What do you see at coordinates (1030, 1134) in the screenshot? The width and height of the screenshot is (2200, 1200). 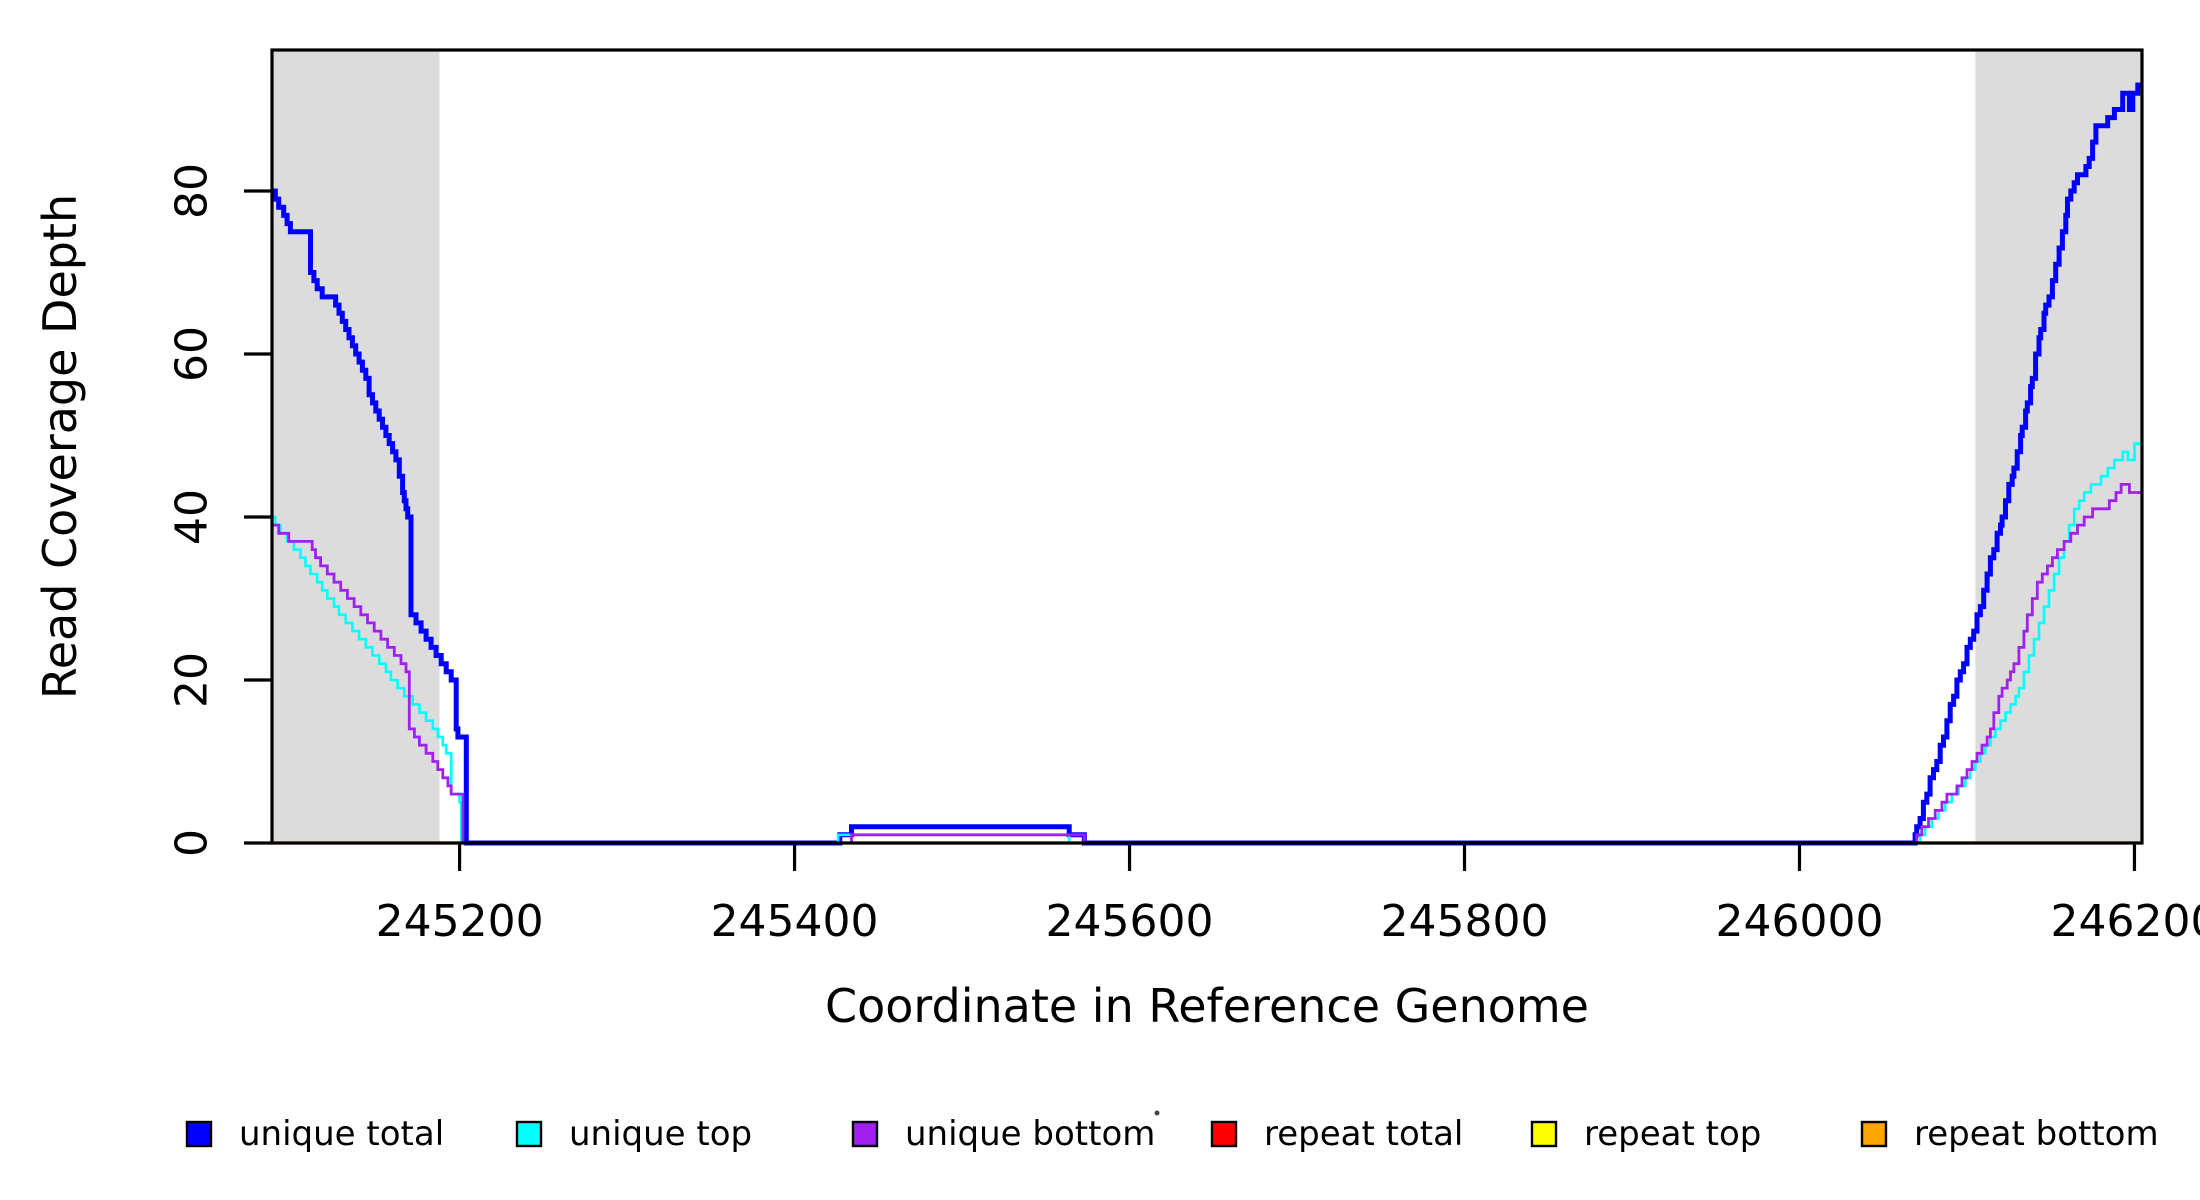 I see `legend-label: unique bottom` at bounding box center [1030, 1134].